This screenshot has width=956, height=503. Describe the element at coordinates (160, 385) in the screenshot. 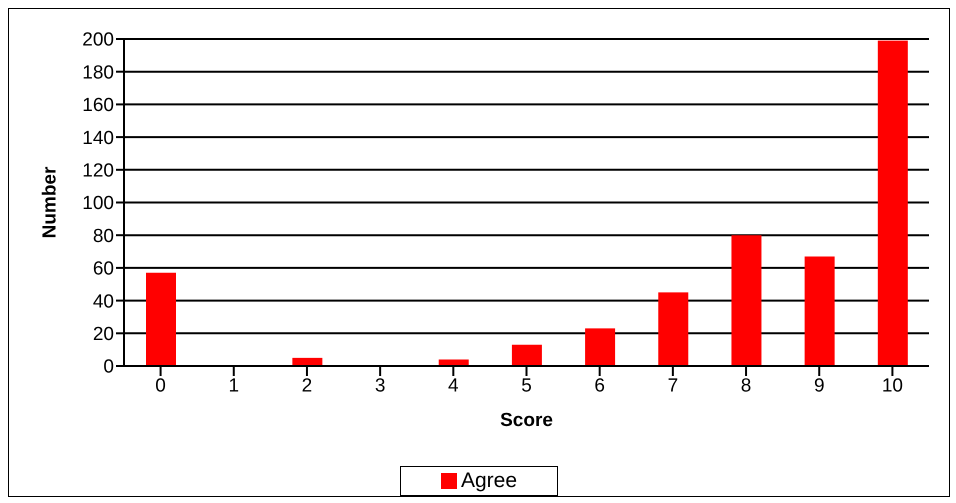

I see `x-tick-label: 0` at that location.